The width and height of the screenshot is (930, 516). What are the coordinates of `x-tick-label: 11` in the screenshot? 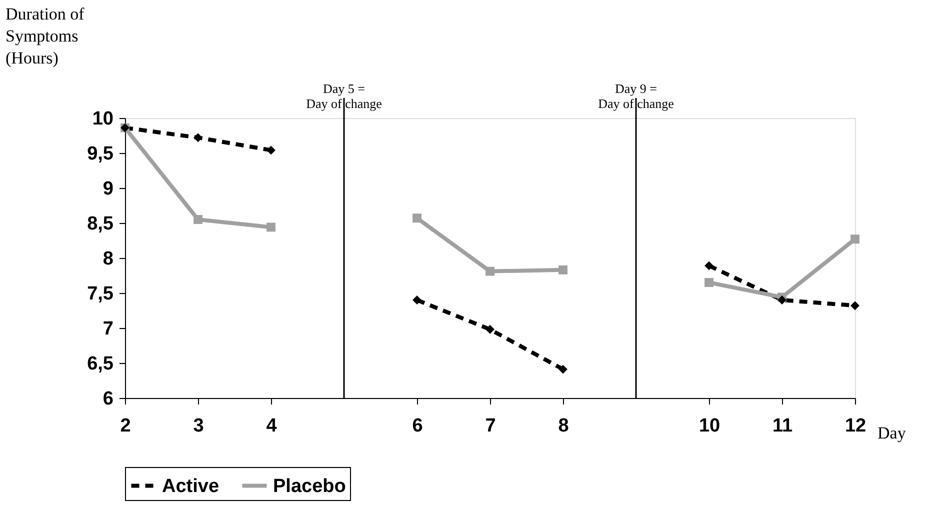 It's located at (782, 426).